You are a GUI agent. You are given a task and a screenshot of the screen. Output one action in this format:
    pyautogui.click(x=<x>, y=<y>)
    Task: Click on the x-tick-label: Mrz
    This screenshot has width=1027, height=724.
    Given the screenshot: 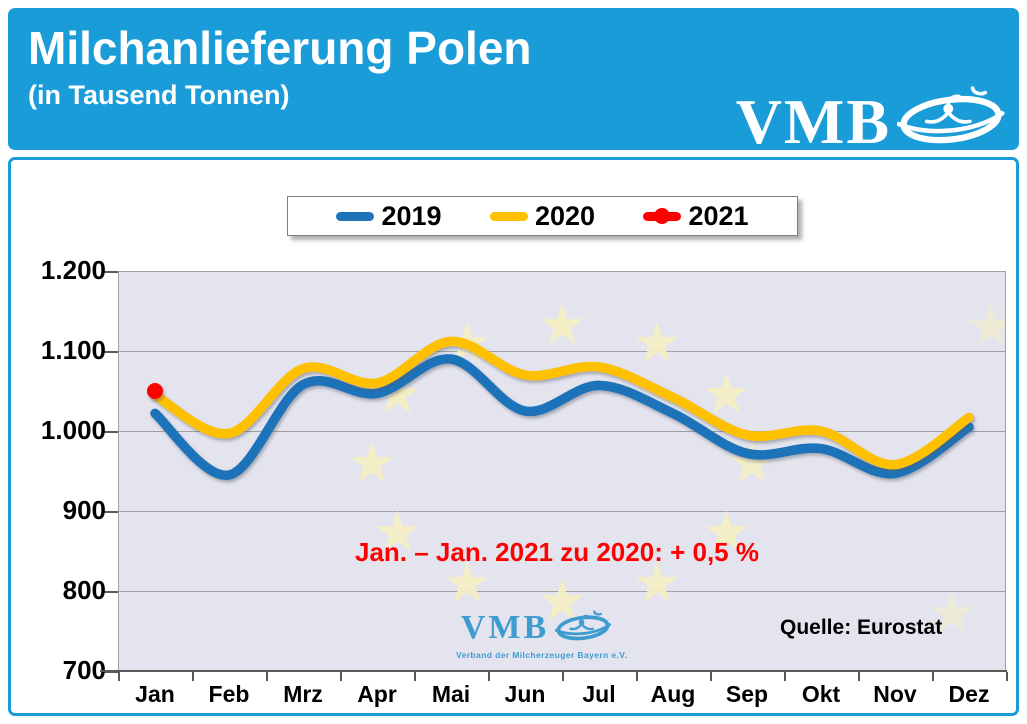 What is the action you would take?
    pyautogui.click(x=303, y=694)
    